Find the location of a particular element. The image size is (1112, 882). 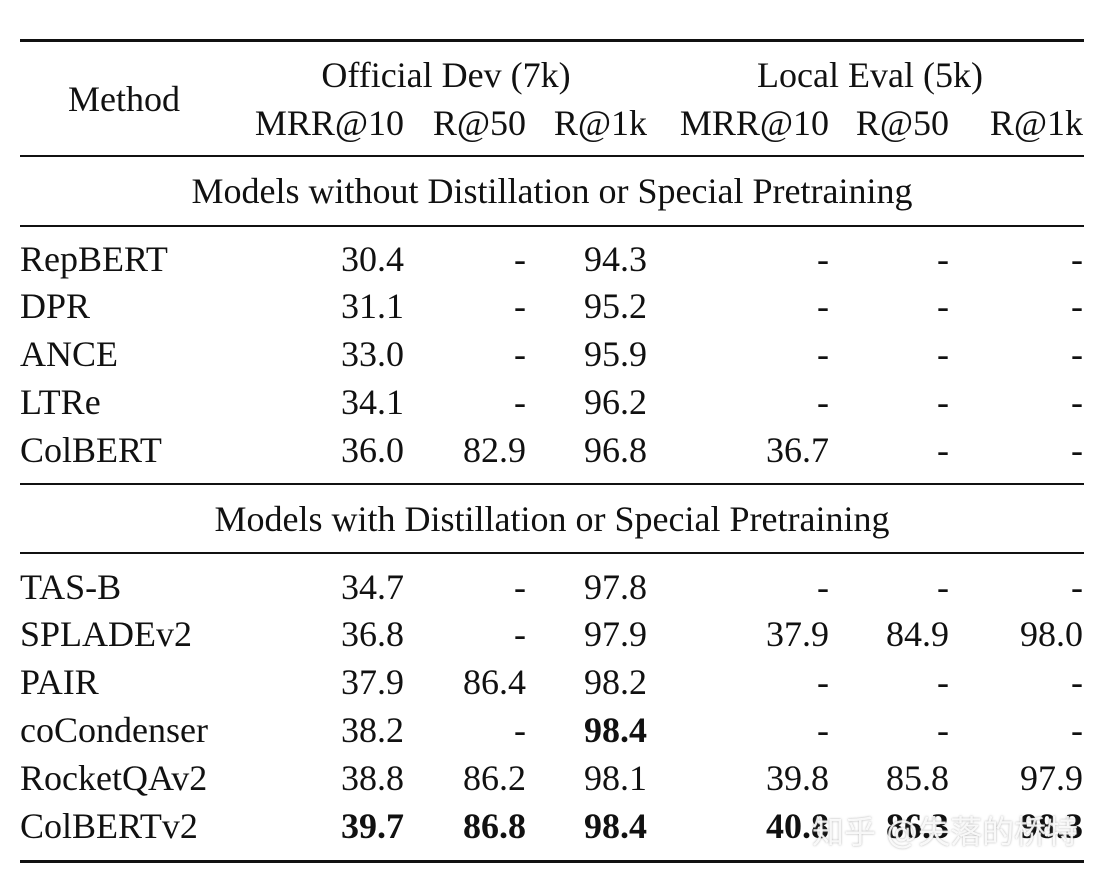

cell-mrr10-local: 36.7 is located at coordinates (797, 450).